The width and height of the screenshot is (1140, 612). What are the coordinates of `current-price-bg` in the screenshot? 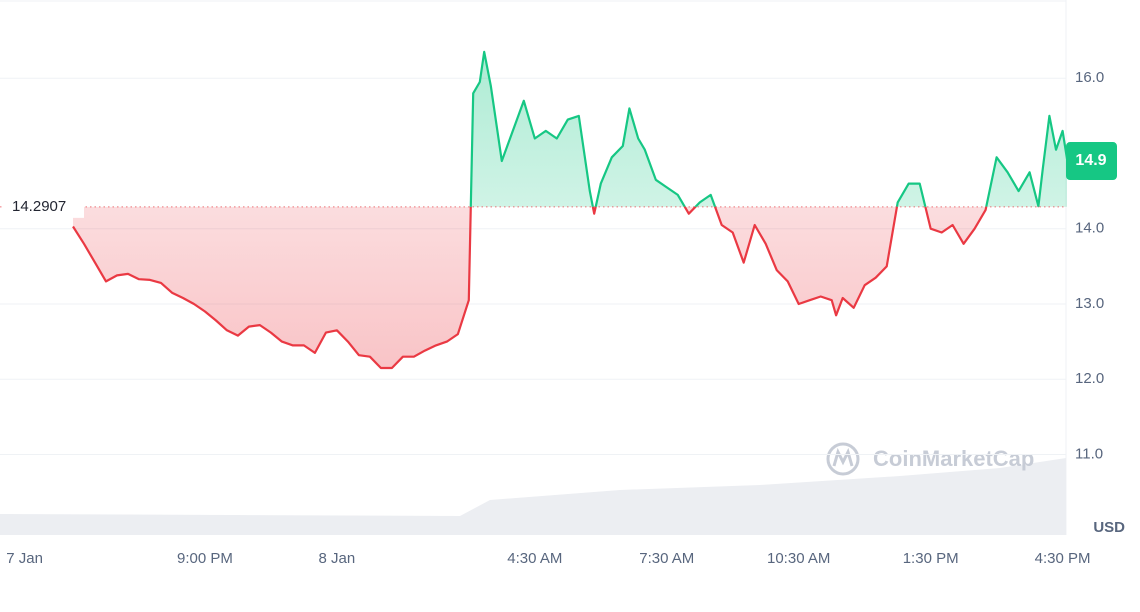 It's located at (1091, 161).